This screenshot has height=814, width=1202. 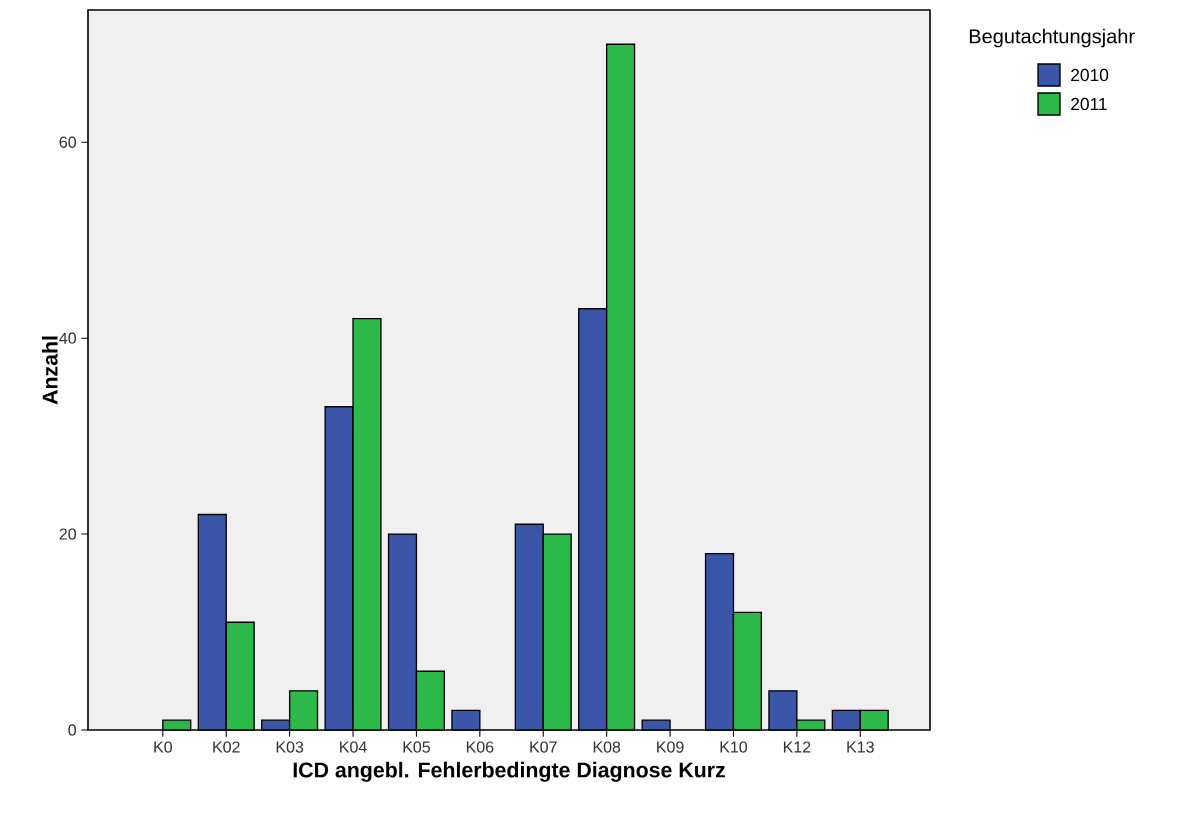 What do you see at coordinates (163, 747) in the screenshot?
I see `x-tick-label: K0` at bounding box center [163, 747].